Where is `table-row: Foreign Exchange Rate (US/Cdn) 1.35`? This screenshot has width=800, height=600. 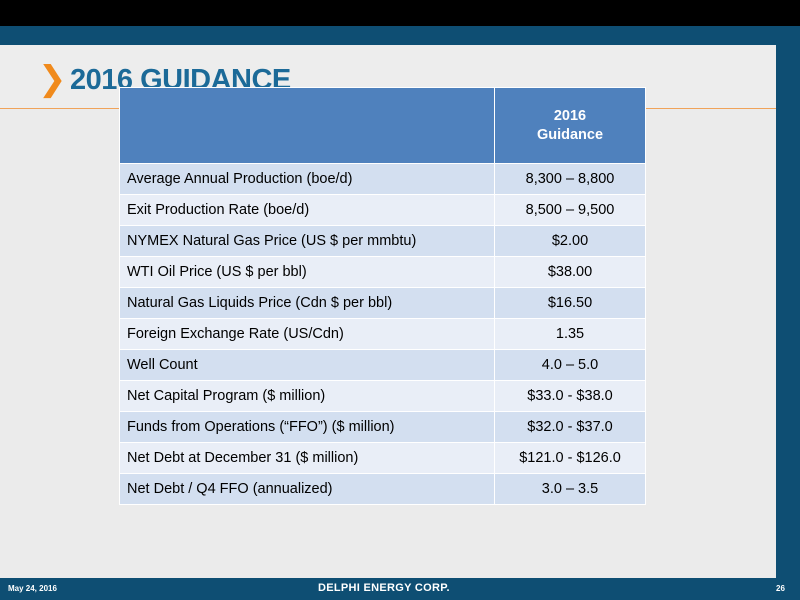
table-row: Foreign Exchange Rate (US/Cdn) 1.35 is located at coordinates (382, 334).